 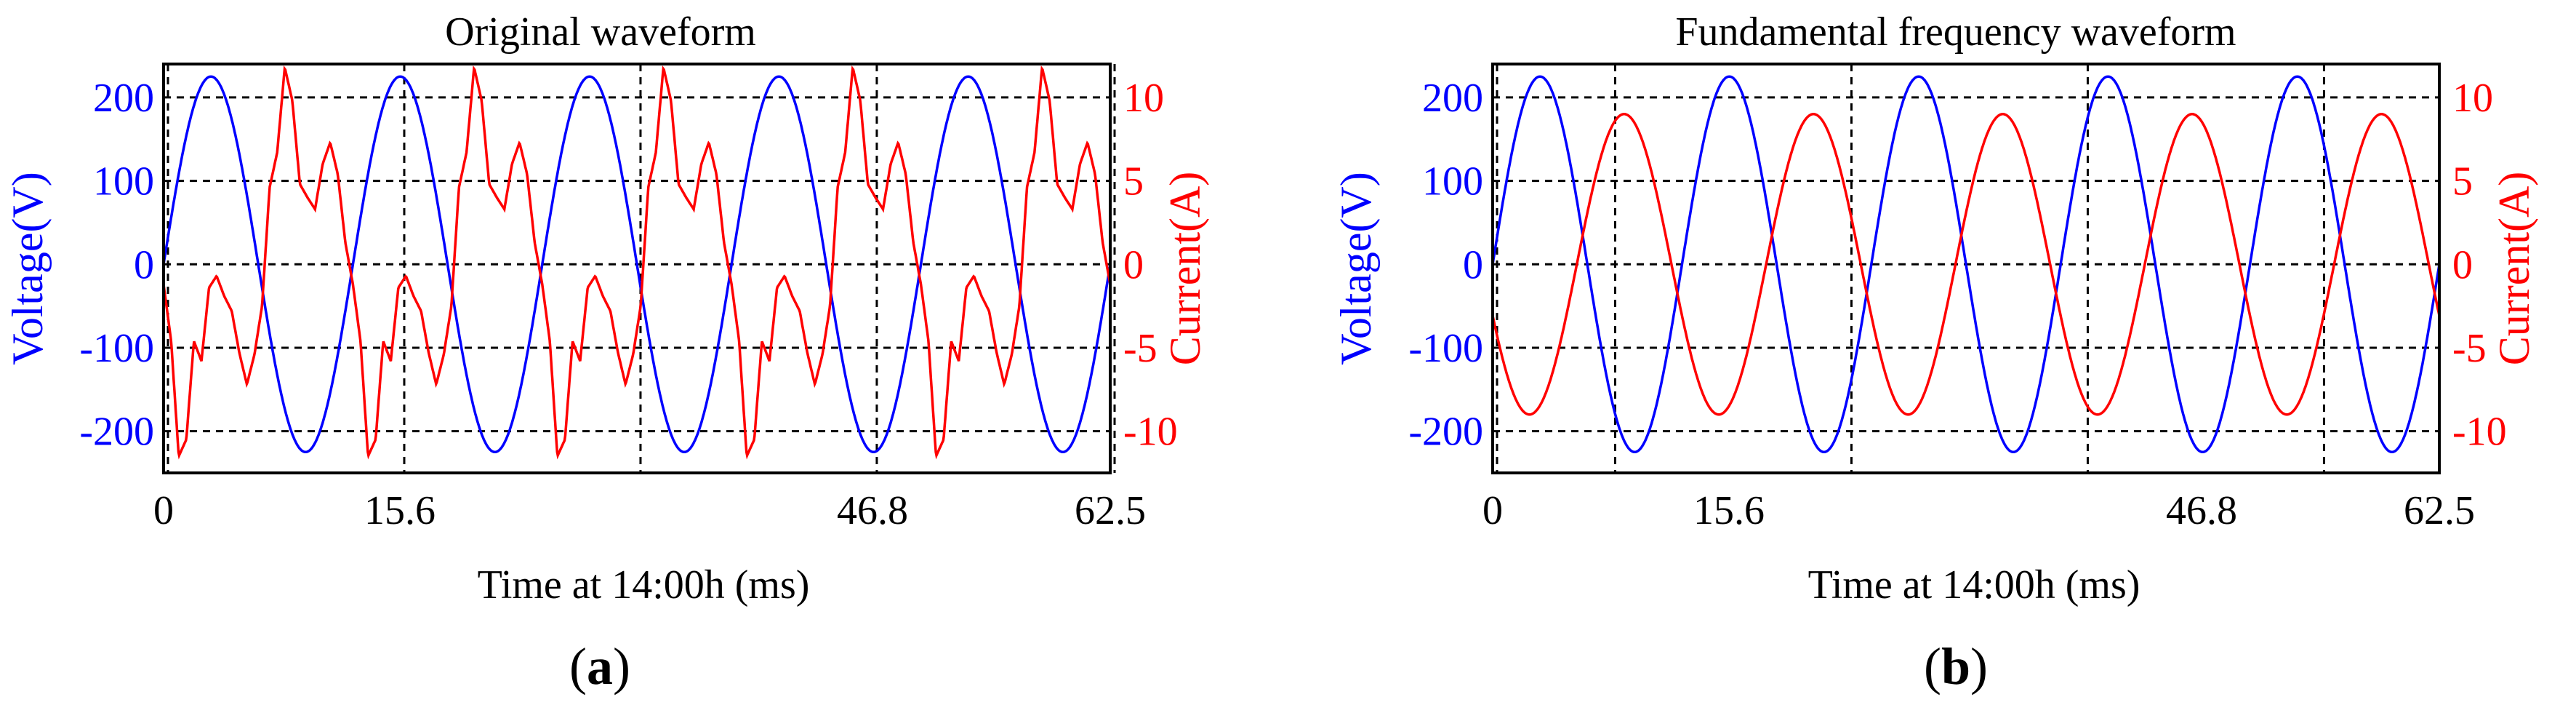 What do you see at coordinates (600, 32) in the screenshot?
I see `chart-title: Original waveform` at bounding box center [600, 32].